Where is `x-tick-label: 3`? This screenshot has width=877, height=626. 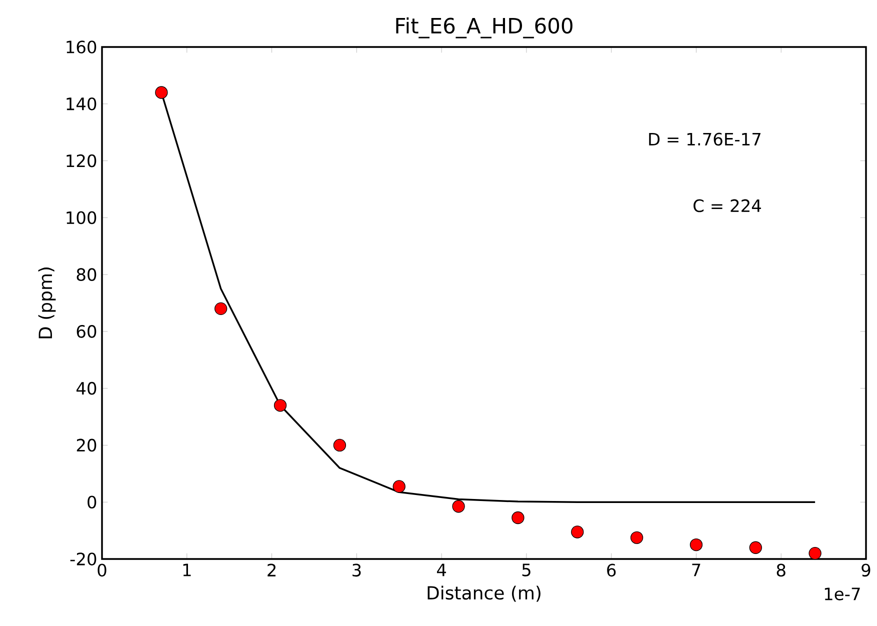 x-tick-label: 3 is located at coordinates (356, 570).